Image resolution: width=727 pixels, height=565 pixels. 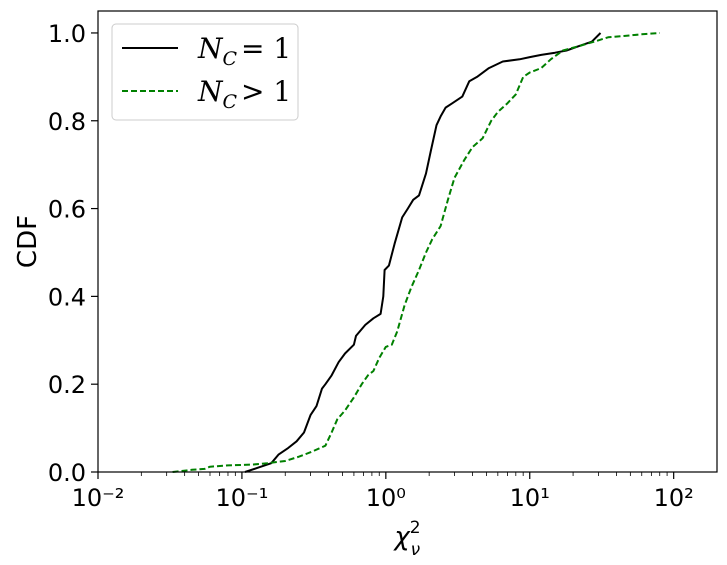 What do you see at coordinates (67, 34) in the screenshot?
I see `y-tick-label: 1.0` at bounding box center [67, 34].